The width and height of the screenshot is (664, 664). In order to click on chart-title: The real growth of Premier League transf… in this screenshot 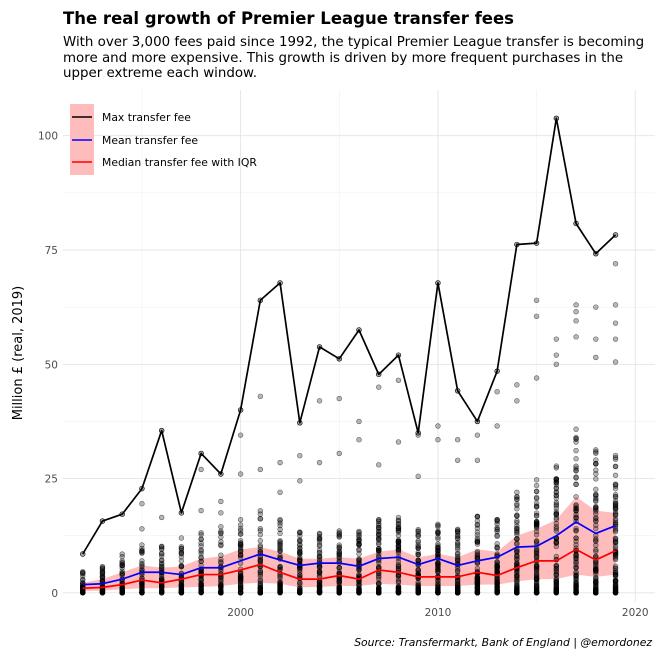, I will do `click(288, 18)`.